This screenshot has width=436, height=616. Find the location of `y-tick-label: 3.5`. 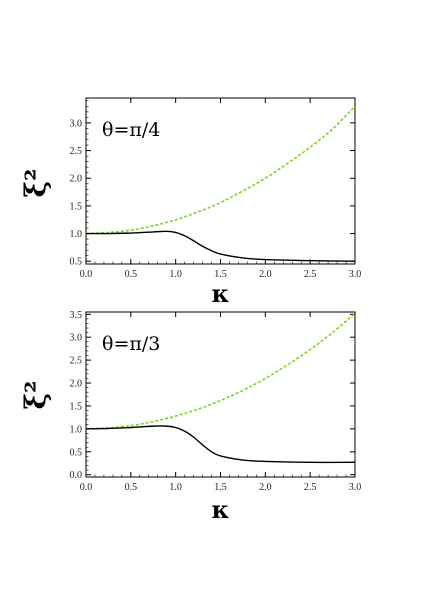

y-tick-label: 3.5 is located at coordinates (76, 315).